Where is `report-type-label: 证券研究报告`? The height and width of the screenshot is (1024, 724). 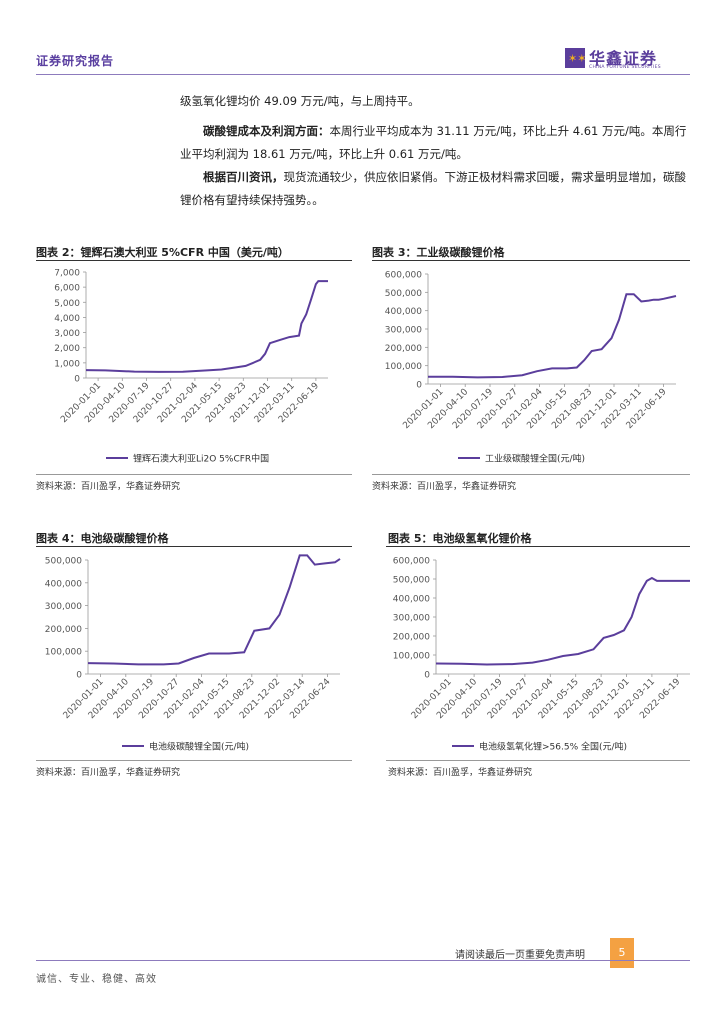
report-type-label: 证券研究报告 is located at coordinates (75, 61).